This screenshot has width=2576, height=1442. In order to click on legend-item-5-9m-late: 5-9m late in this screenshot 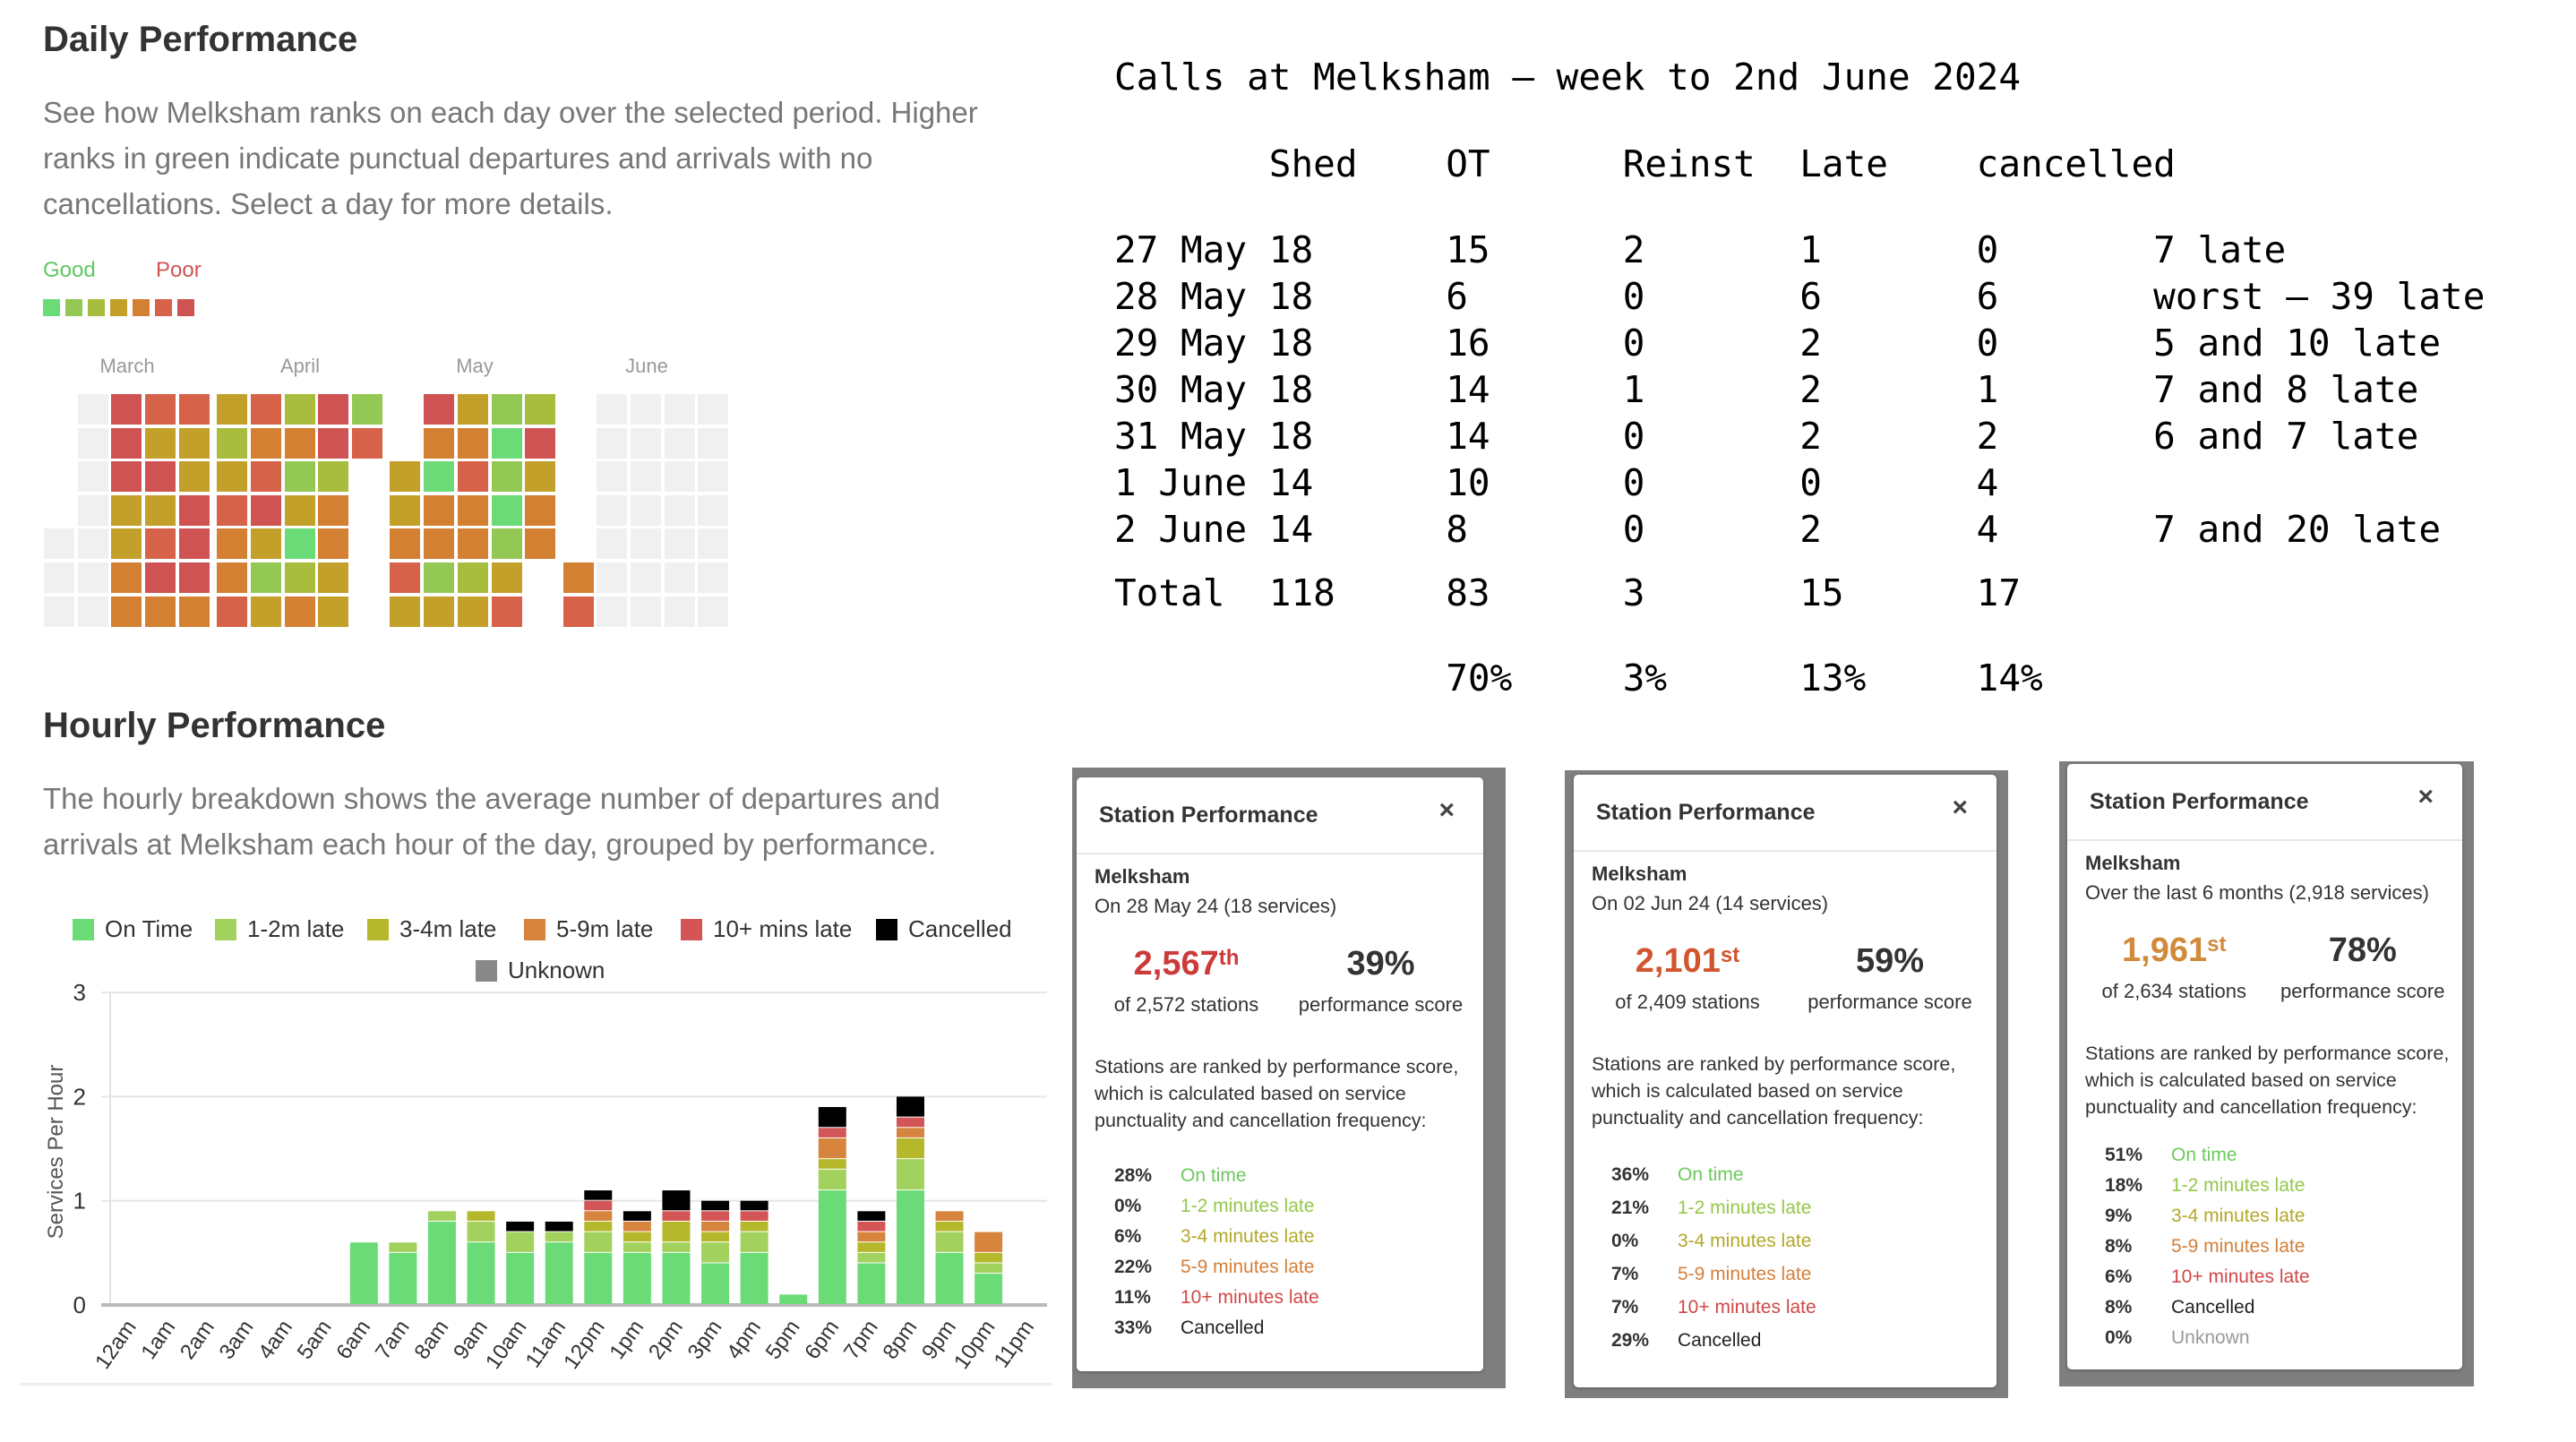, I will do `click(588, 929)`.